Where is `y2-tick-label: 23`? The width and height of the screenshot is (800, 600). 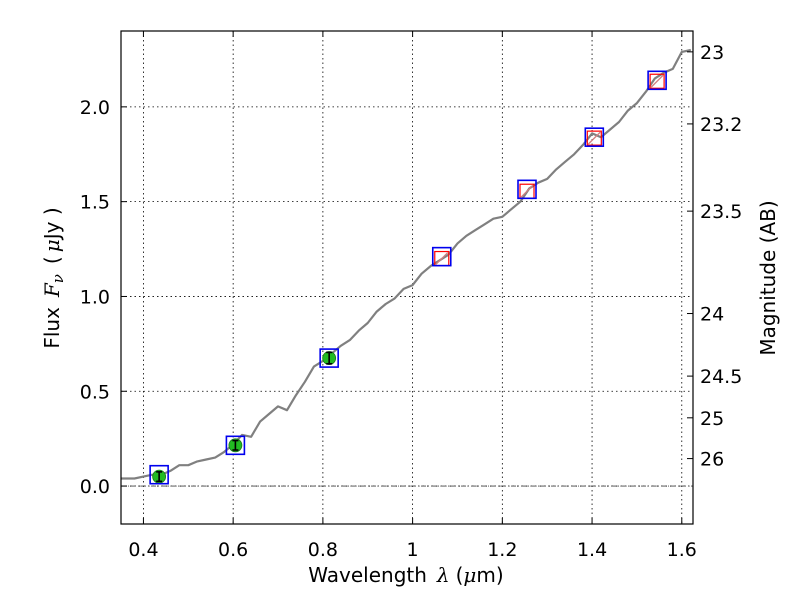
y2-tick-label: 23 is located at coordinates (712, 53).